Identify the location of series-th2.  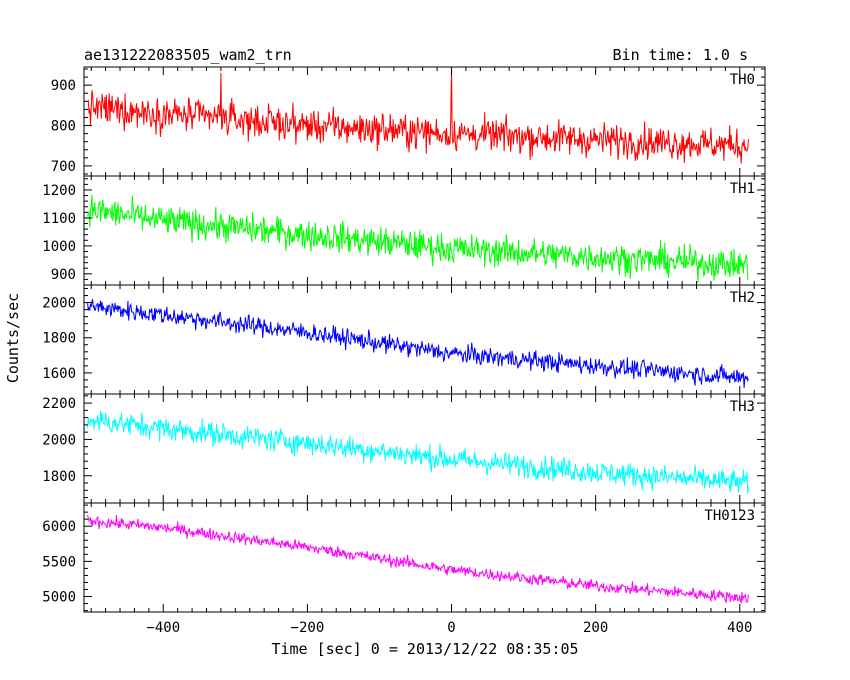
(418, 343).